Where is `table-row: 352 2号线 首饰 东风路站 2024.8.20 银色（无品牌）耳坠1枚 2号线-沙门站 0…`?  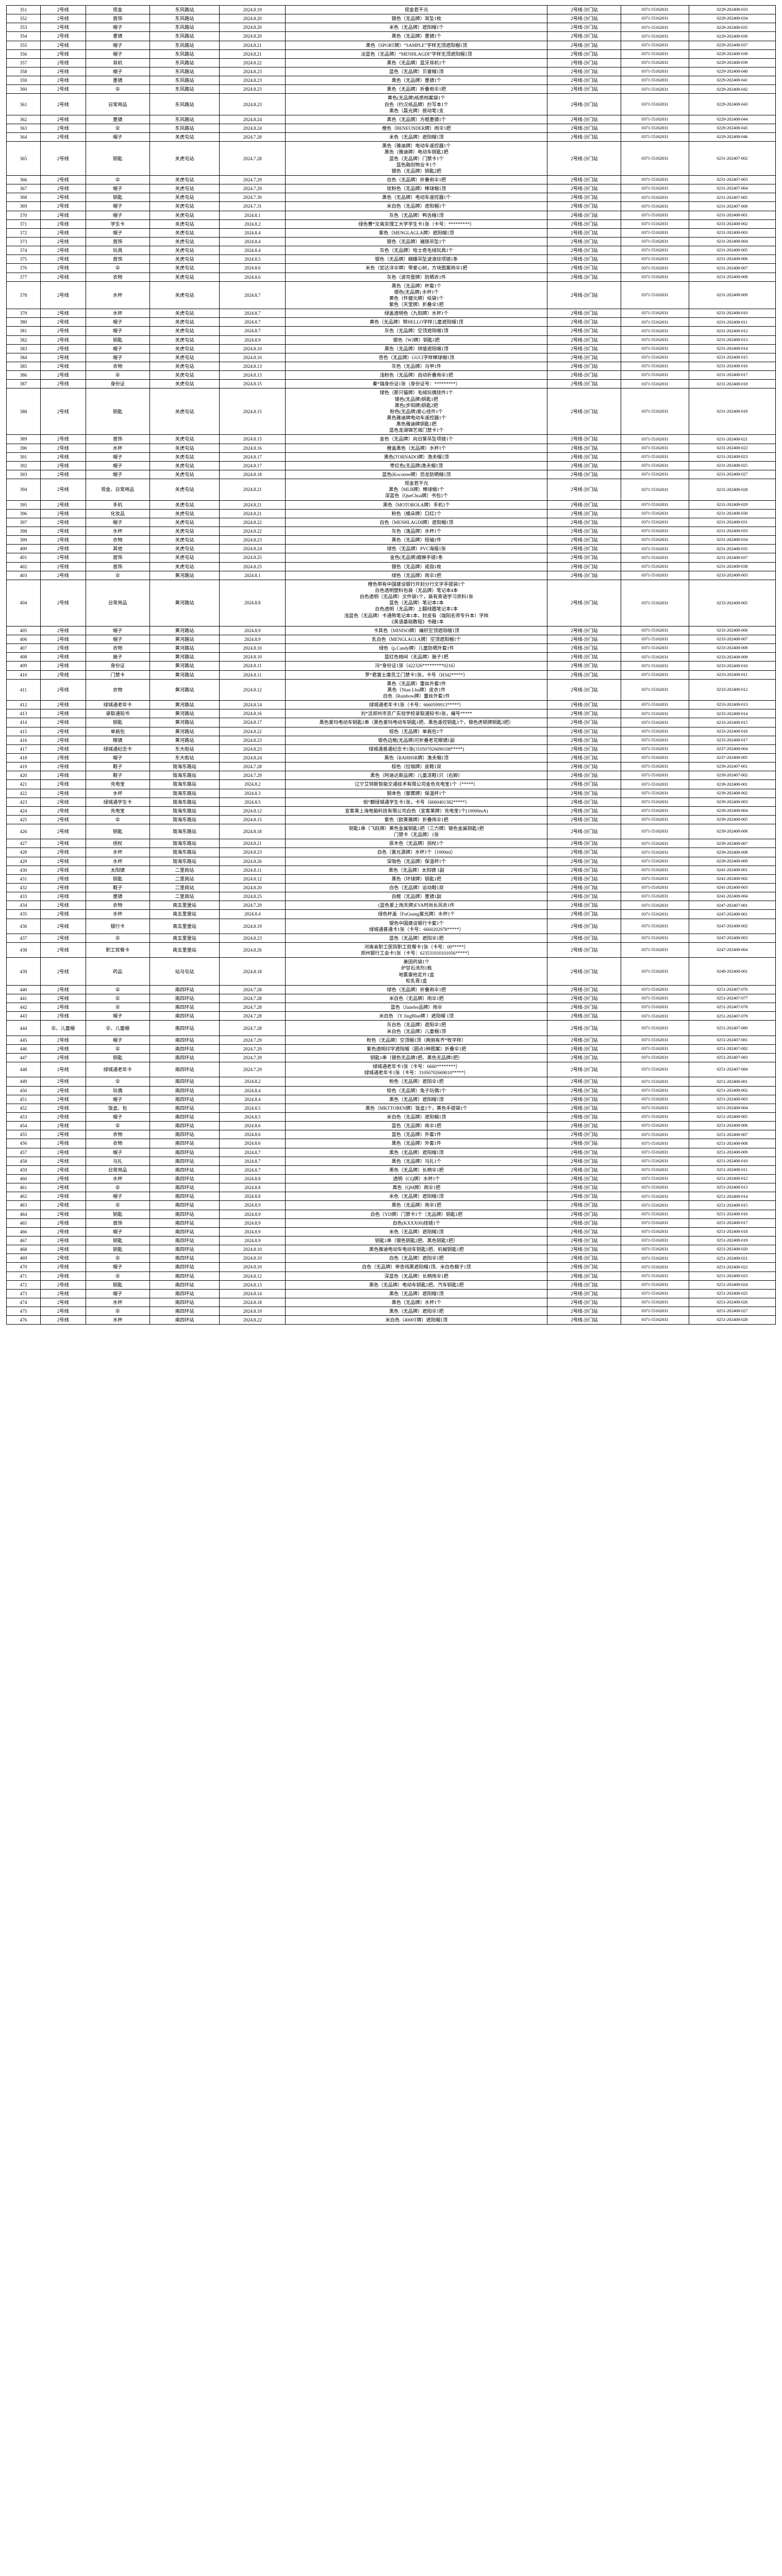 table-row: 352 2号线 首饰 东风路站 2024.8.20 银色（无品牌）耳坠1枚 2号线-沙门站 0… is located at coordinates (391, 19).